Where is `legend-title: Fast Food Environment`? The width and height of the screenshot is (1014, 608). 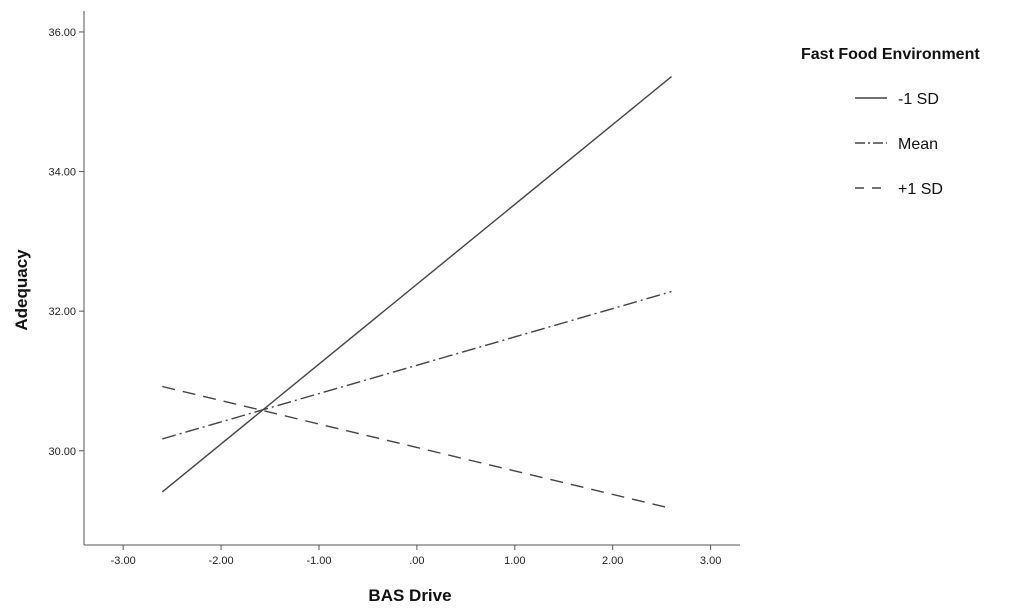
legend-title: Fast Food Environment is located at coordinates (890, 54).